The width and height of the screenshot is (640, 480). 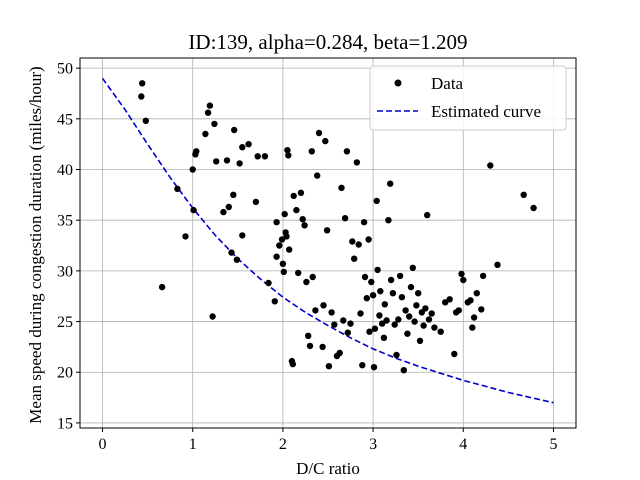 I want to click on x-tick-label: 4, so click(x=463, y=444).